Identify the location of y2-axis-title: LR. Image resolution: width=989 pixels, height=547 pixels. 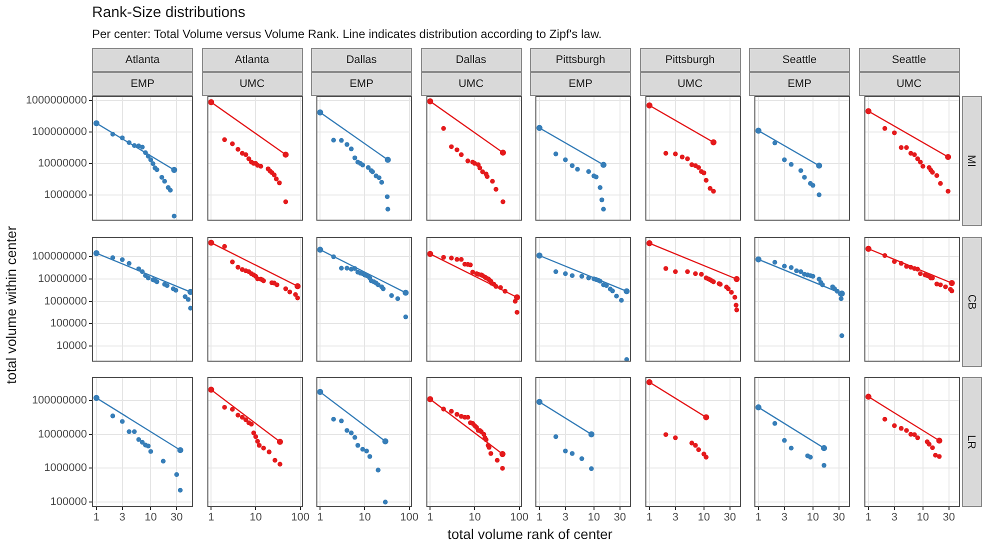
(972, 442).